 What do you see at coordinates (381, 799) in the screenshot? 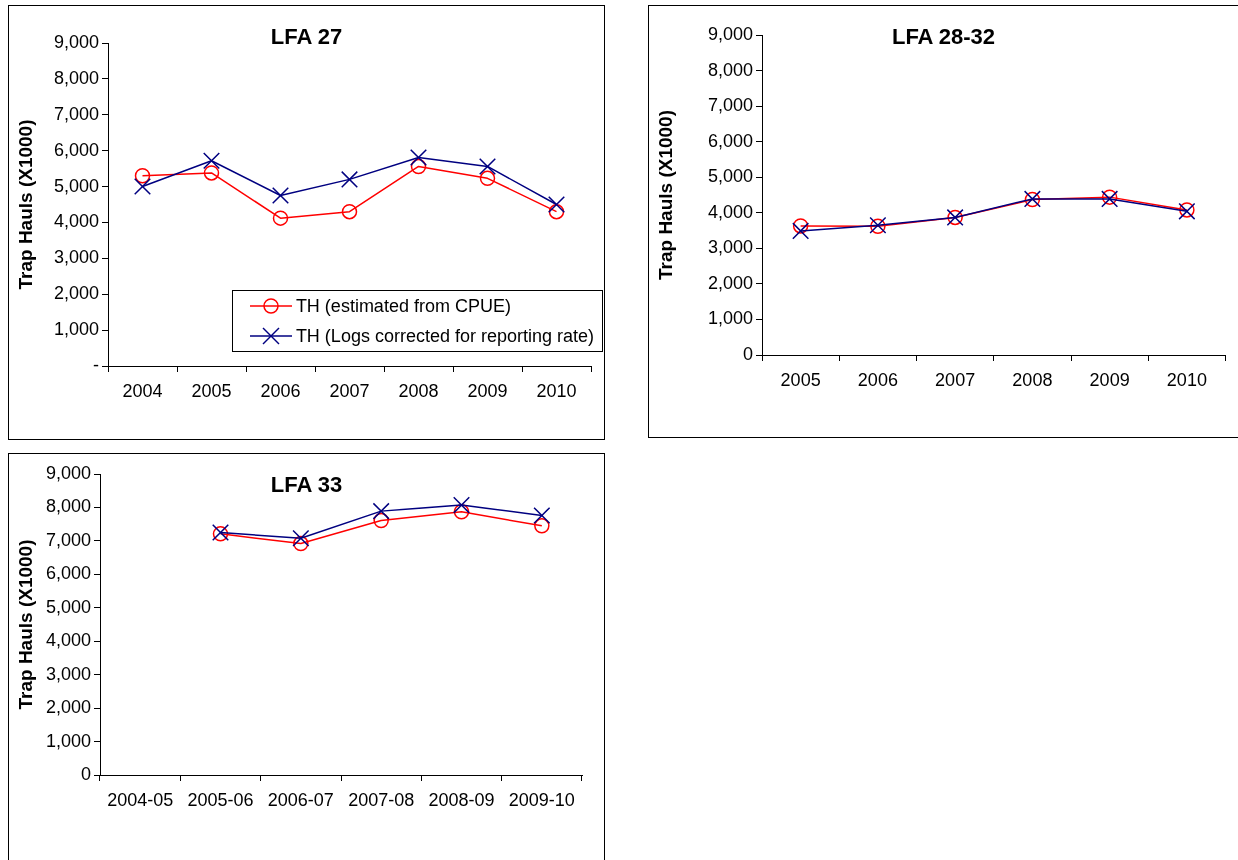
I see `x-tick-label: 2007-08` at bounding box center [381, 799].